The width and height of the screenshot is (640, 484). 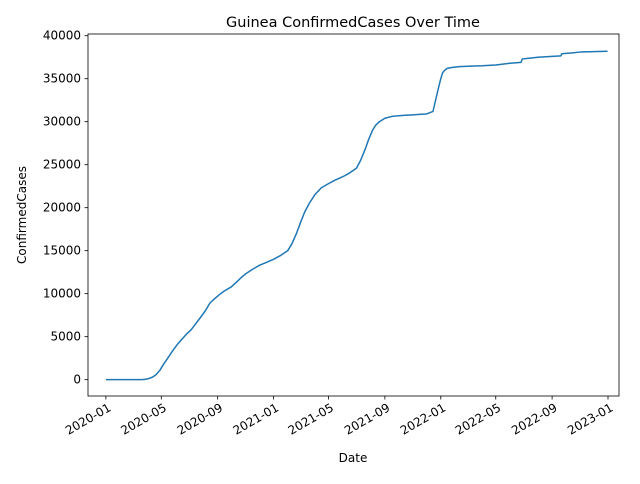 What do you see at coordinates (62, 294) in the screenshot?
I see `y-tick-label: 10000` at bounding box center [62, 294].